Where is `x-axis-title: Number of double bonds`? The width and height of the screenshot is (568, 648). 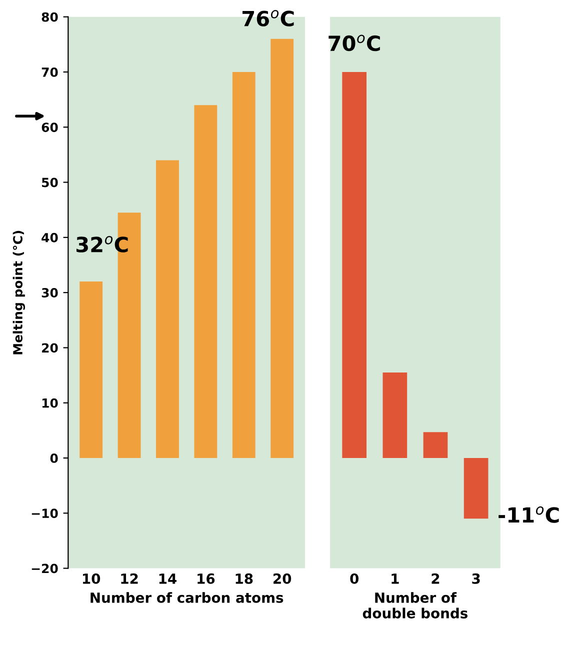
x-axis-title: Number of double bonds is located at coordinates (415, 605).